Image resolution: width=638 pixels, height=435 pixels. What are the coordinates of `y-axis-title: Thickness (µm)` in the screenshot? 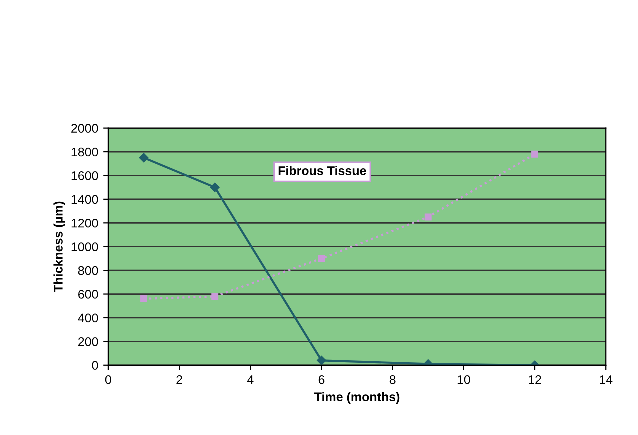 It's located at (60, 247).